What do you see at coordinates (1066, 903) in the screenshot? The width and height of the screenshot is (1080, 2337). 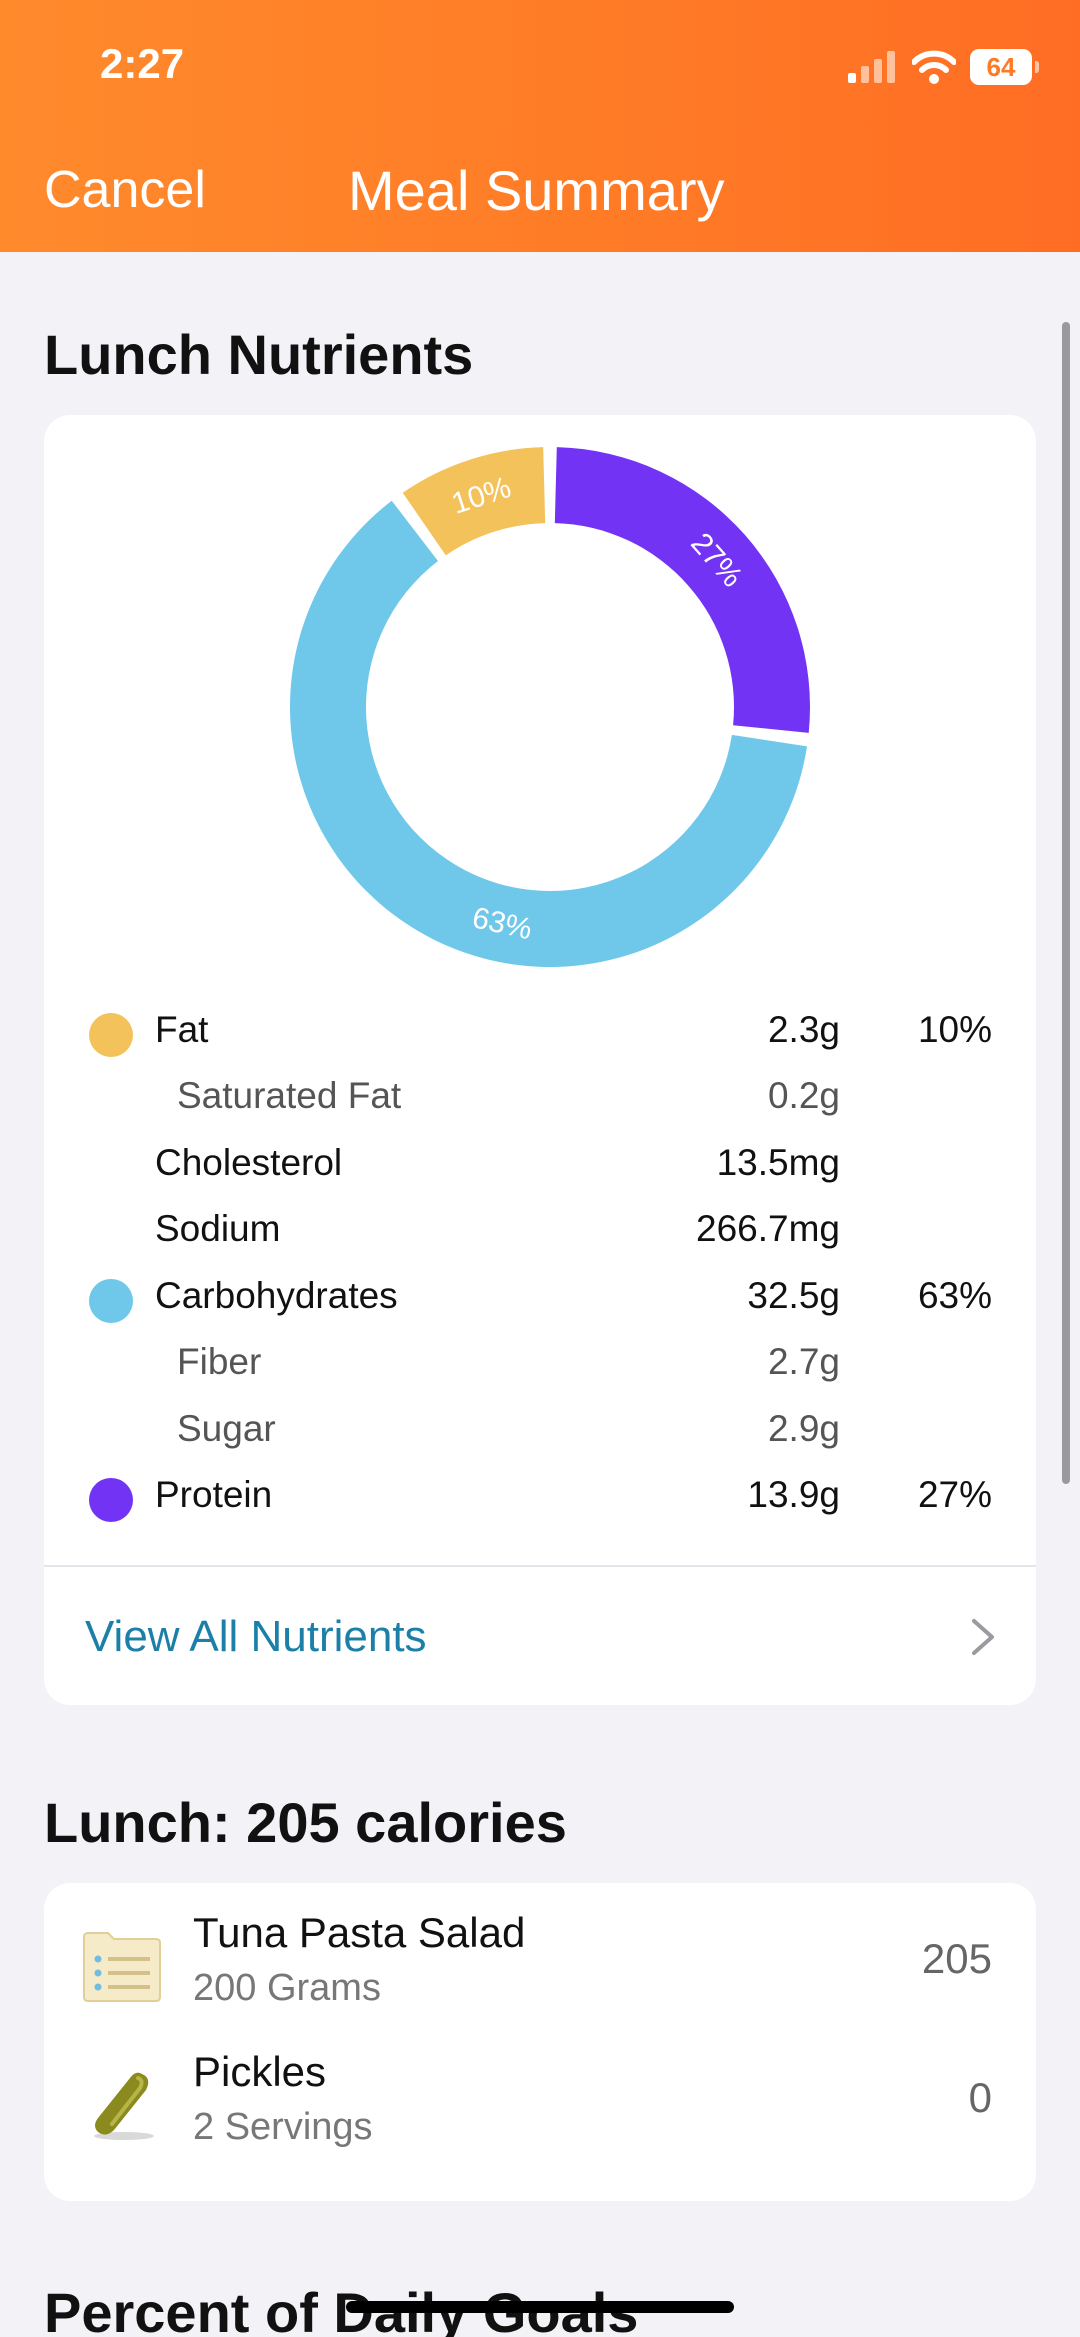 I see `scrollbar` at bounding box center [1066, 903].